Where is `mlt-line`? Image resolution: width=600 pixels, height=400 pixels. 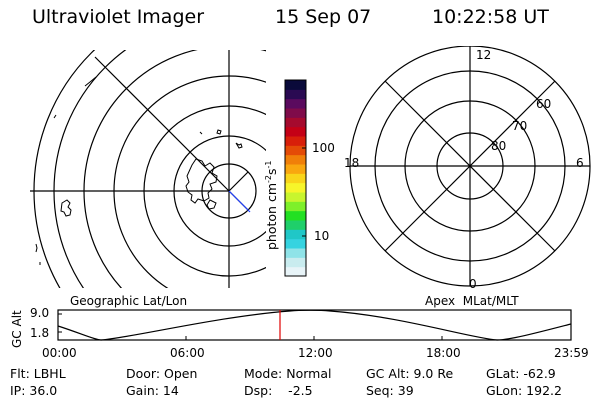 mlt-line is located at coordinates (470, 166).